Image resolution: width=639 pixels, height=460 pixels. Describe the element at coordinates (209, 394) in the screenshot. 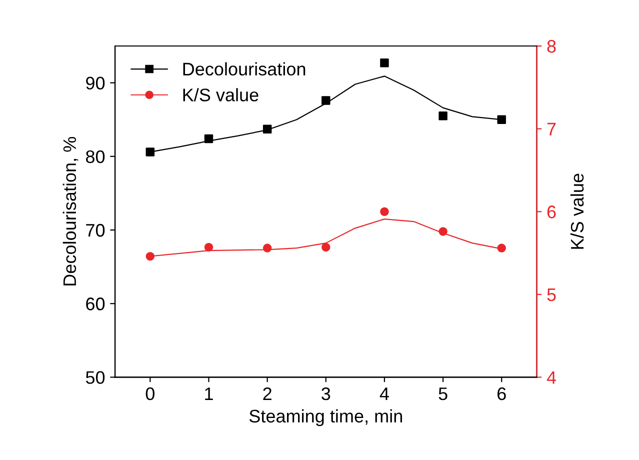

I see `x-tick-label: 1` at that location.